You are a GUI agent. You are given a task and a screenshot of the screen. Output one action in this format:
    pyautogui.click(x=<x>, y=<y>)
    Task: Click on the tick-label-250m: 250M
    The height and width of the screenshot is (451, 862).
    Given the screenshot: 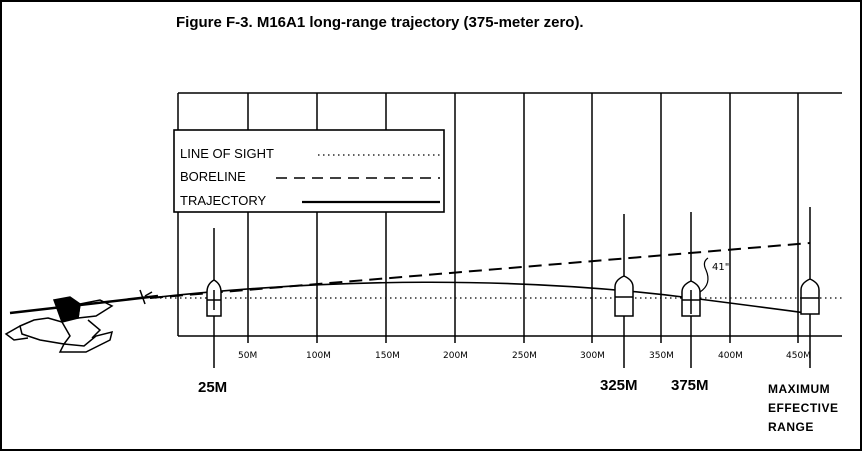 What is the action you would take?
    pyautogui.click(x=524, y=356)
    